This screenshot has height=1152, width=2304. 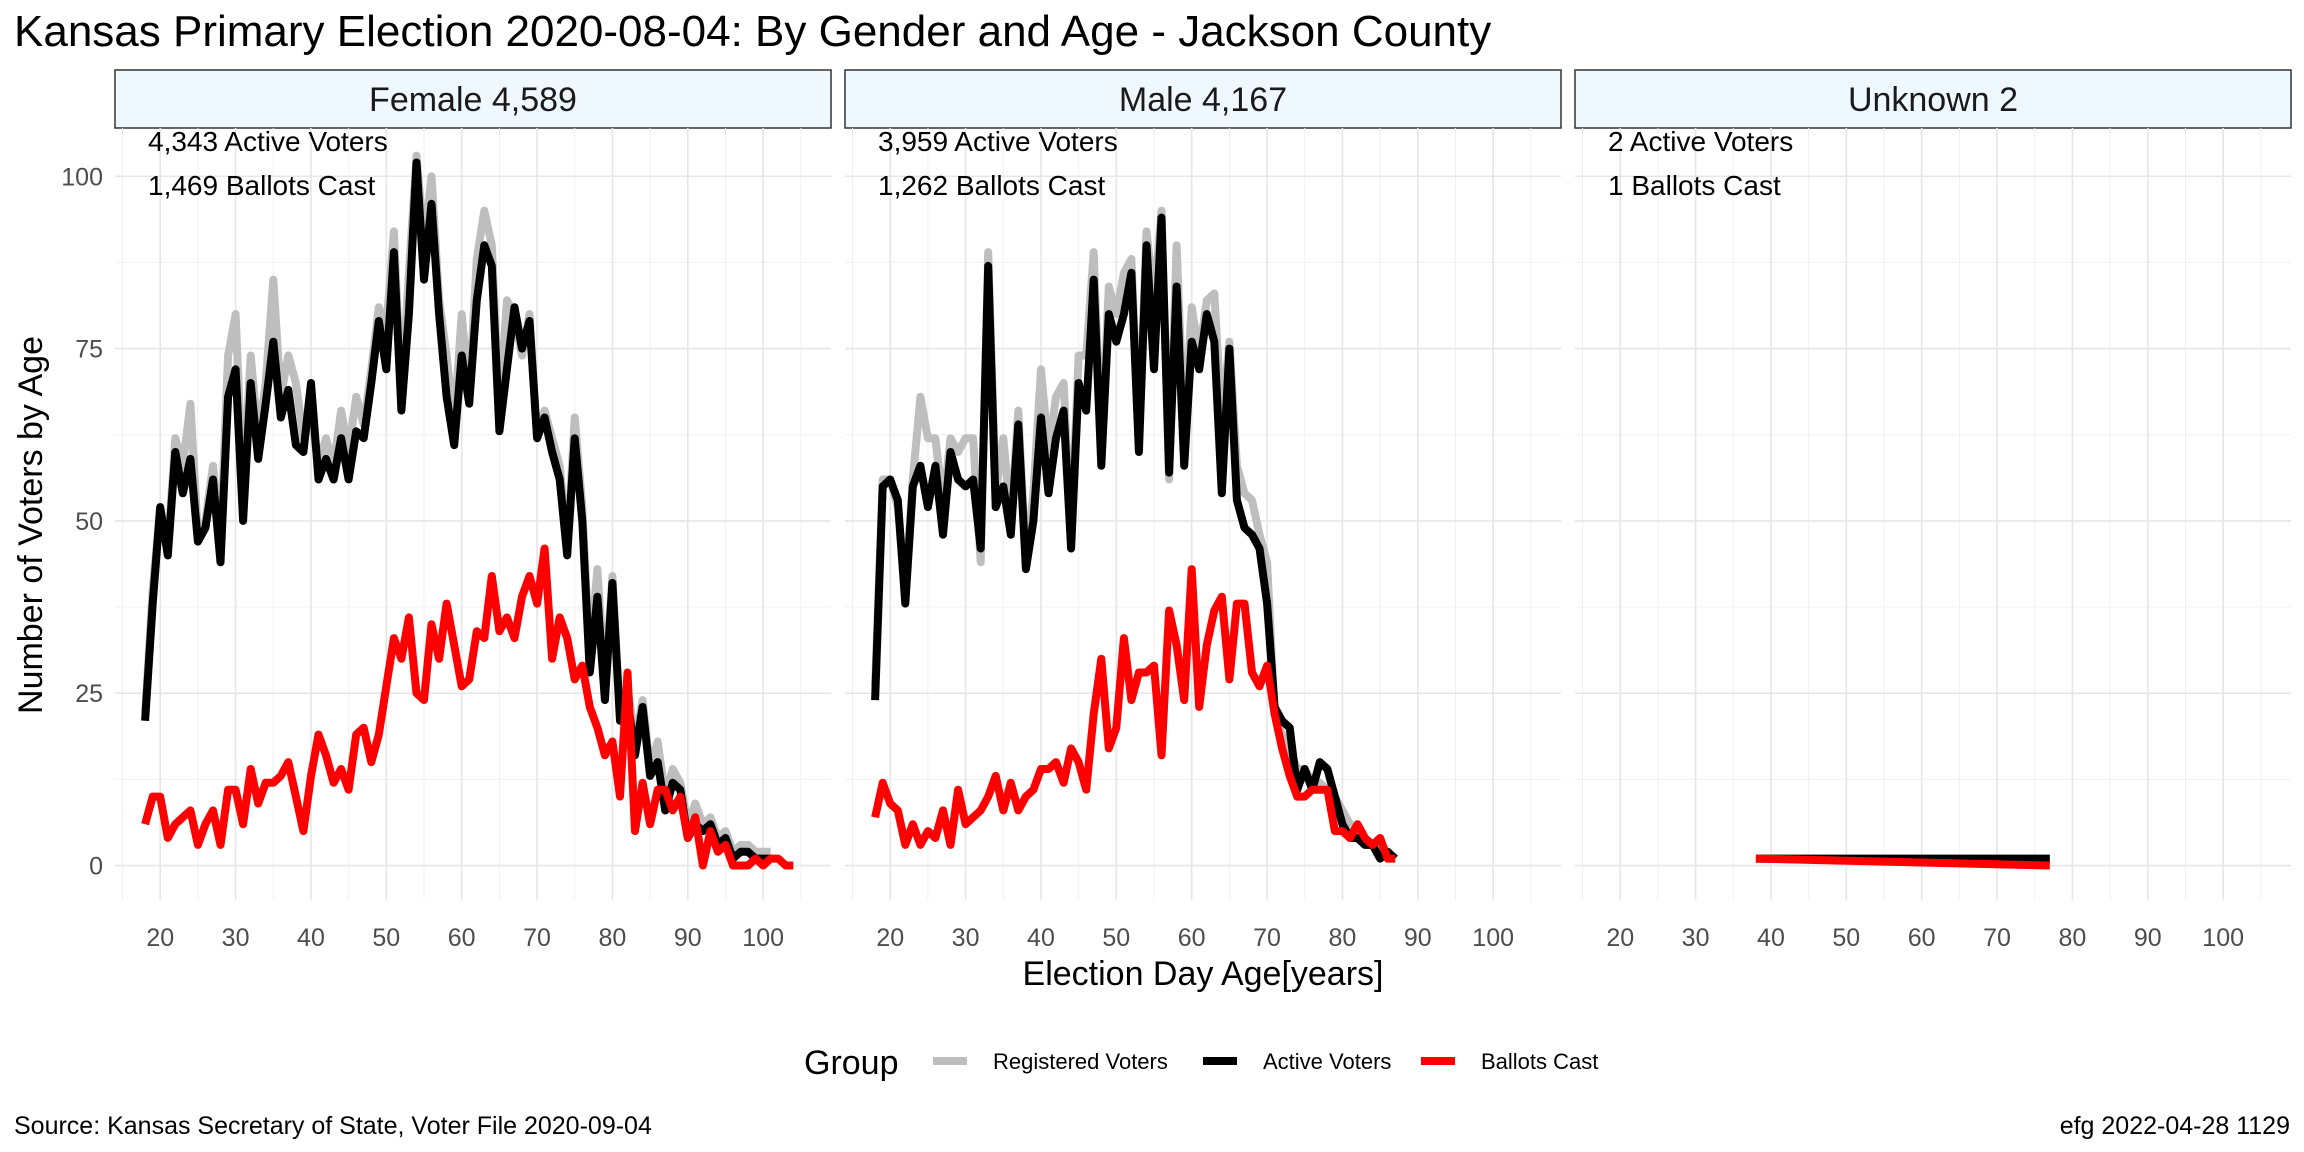 What do you see at coordinates (851, 1063) in the screenshot?
I see `legend-title: Group` at bounding box center [851, 1063].